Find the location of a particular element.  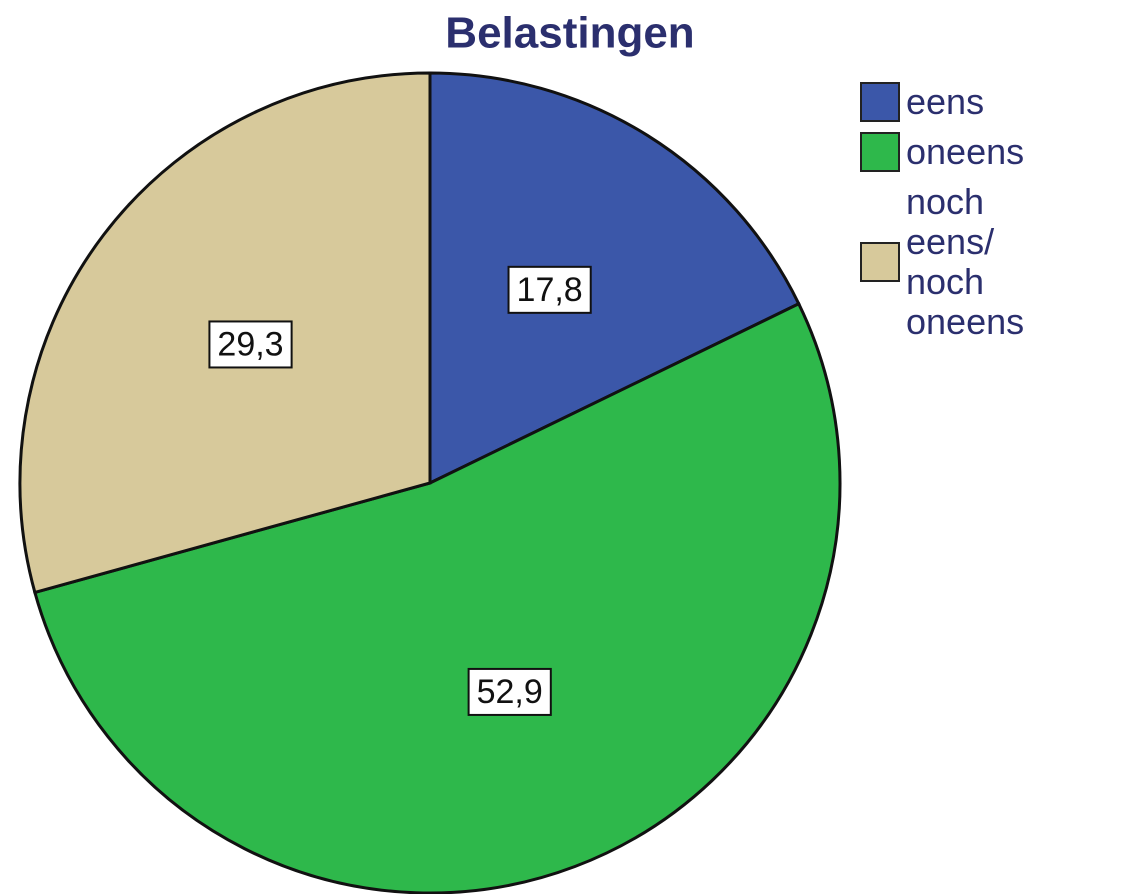

data-label: 52,9 is located at coordinates (509, 691).